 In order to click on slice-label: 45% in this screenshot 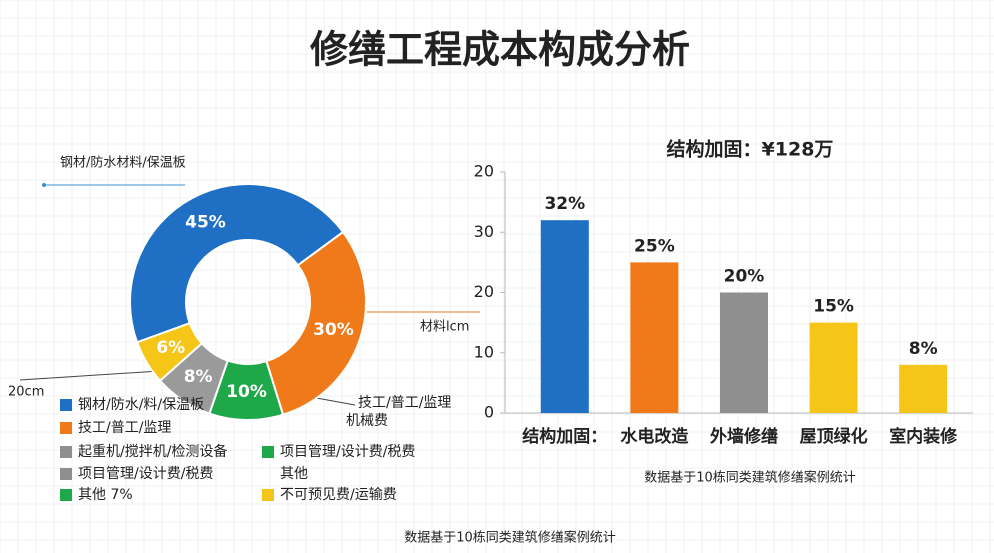, I will do `click(205, 223)`.